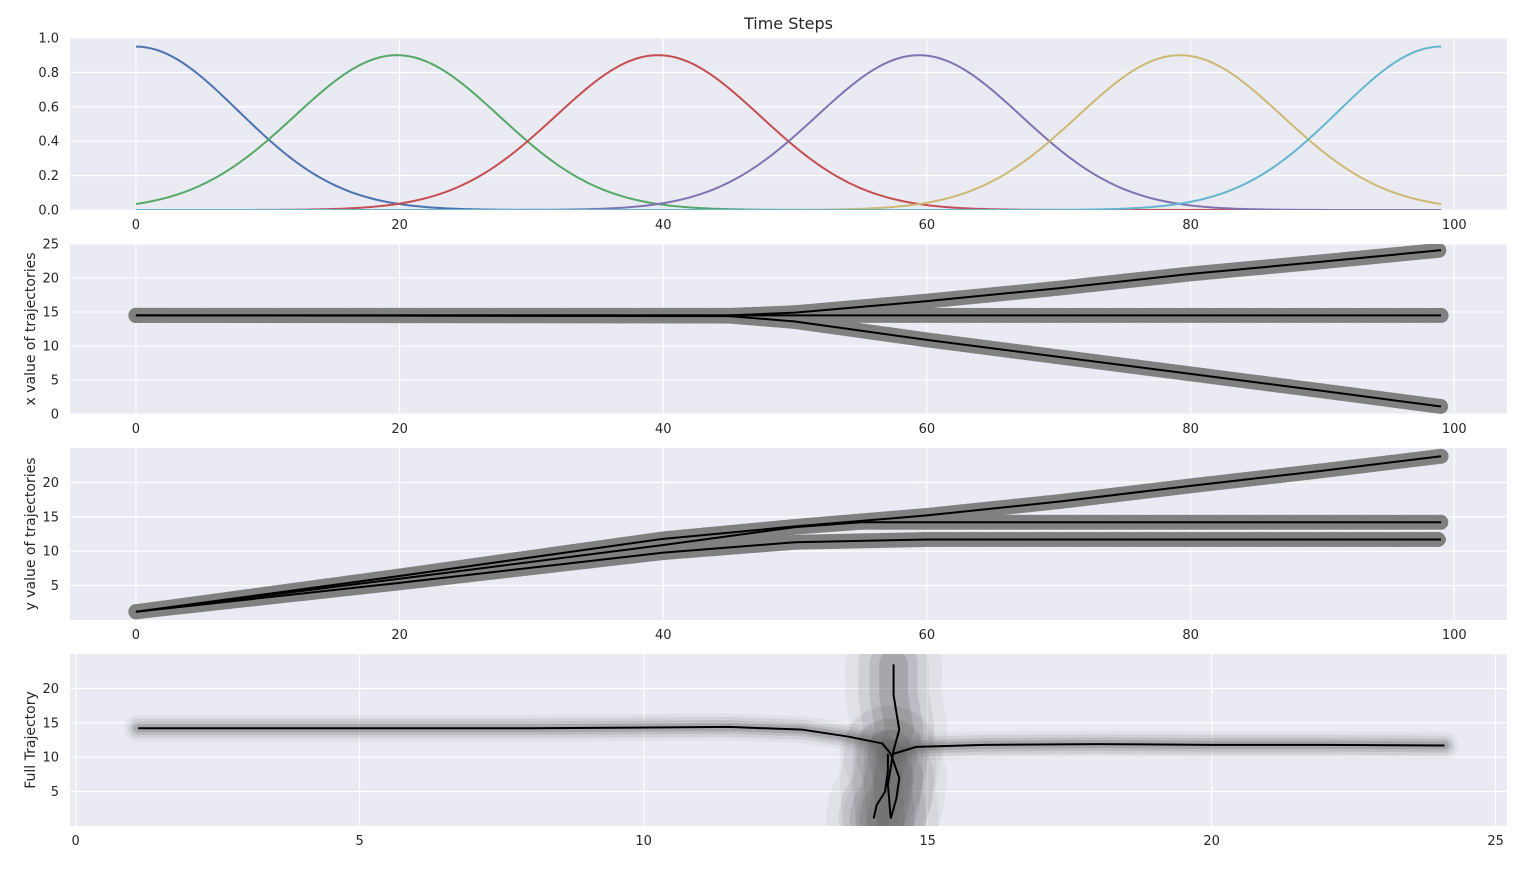 This screenshot has width=1525, height=880. I want to click on y-tick-label: 0, so click(55, 415).